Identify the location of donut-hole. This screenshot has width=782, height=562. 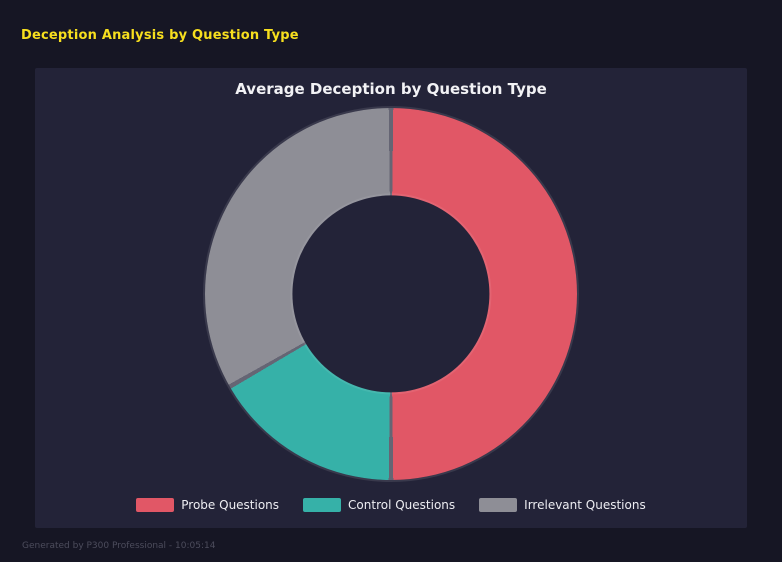
(391, 294).